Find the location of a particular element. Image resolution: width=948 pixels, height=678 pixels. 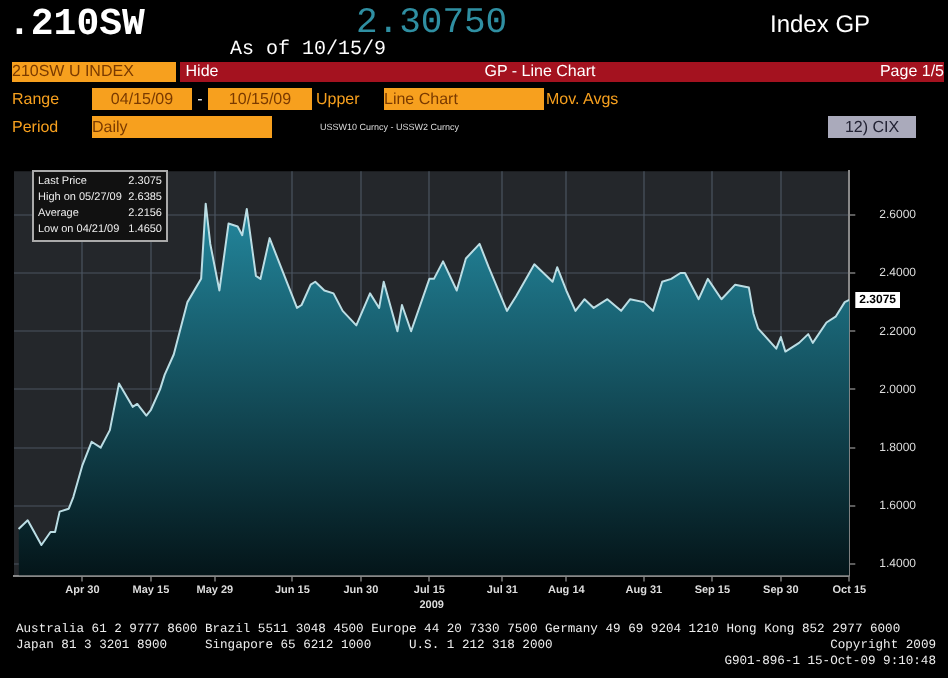

text: 04/15/09 is located at coordinates (142, 99).